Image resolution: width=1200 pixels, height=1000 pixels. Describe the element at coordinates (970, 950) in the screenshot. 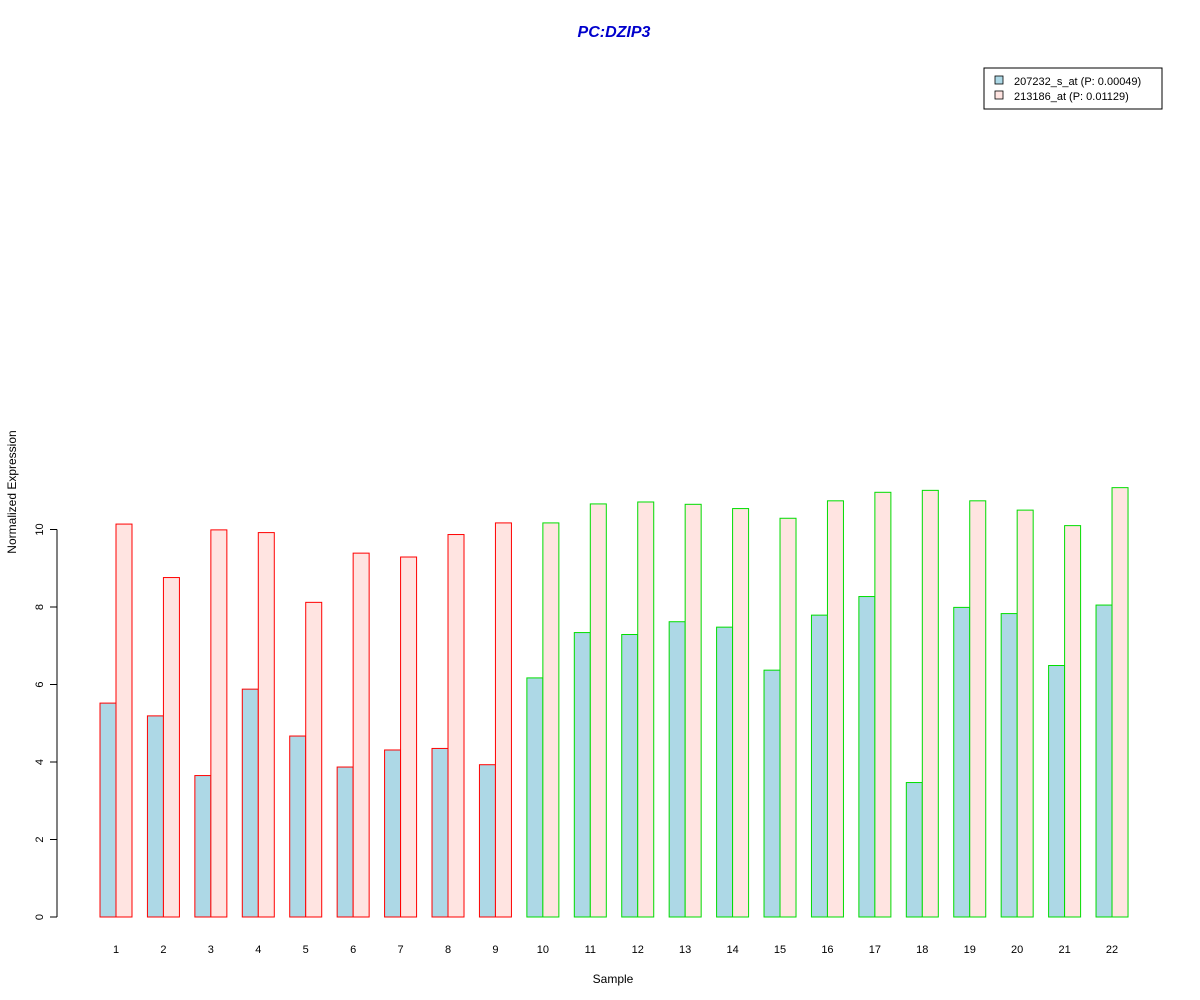

I see `x-tick-label: 19` at that location.